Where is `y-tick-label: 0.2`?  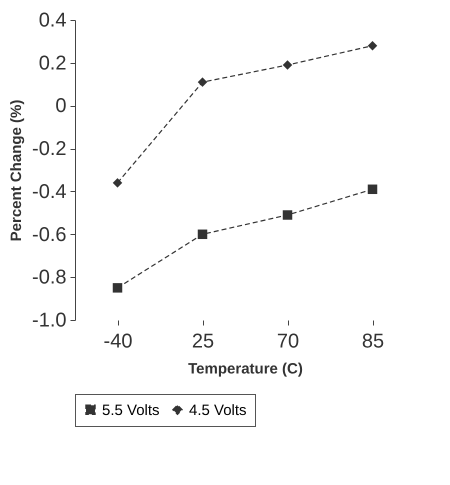 y-tick-label: 0.2 is located at coordinates (52, 63).